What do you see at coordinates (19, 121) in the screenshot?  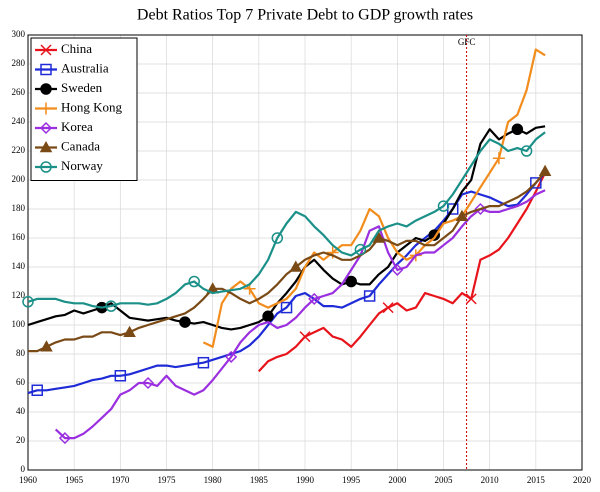 I see `y-tick-label: 240` at bounding box center [19, 121].